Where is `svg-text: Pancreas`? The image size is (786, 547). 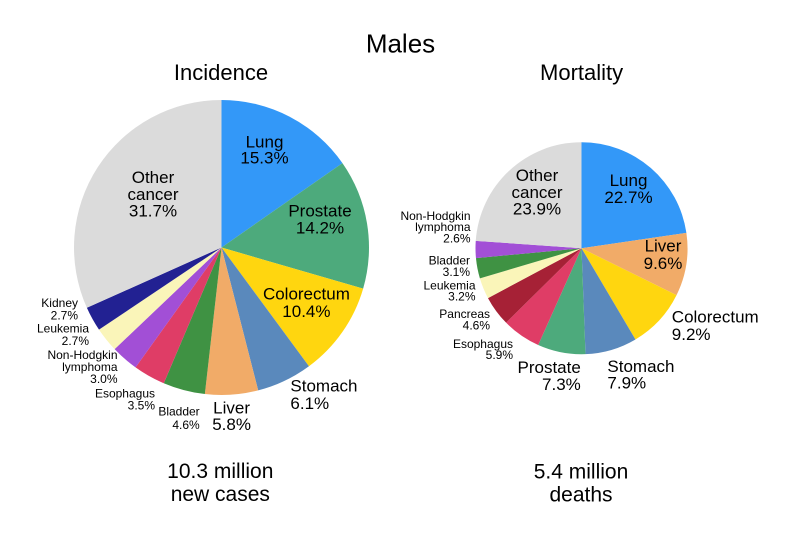
svg-text: Pancreas is located at coordinates (464, 314).